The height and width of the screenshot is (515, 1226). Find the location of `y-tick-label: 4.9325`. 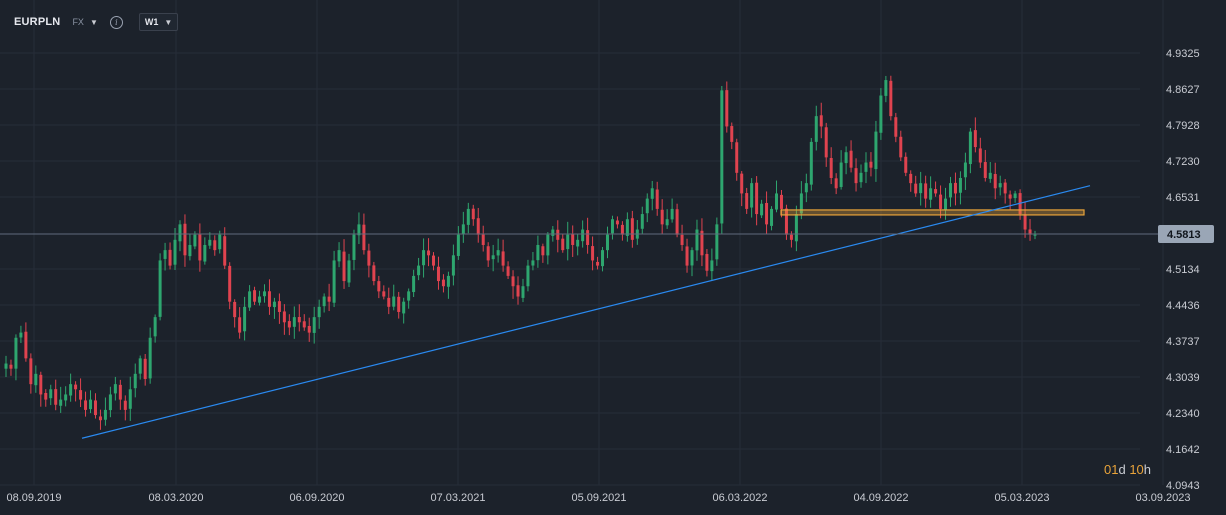

y-tick-label: 4.9325 is located at coordinates (1183, 54).